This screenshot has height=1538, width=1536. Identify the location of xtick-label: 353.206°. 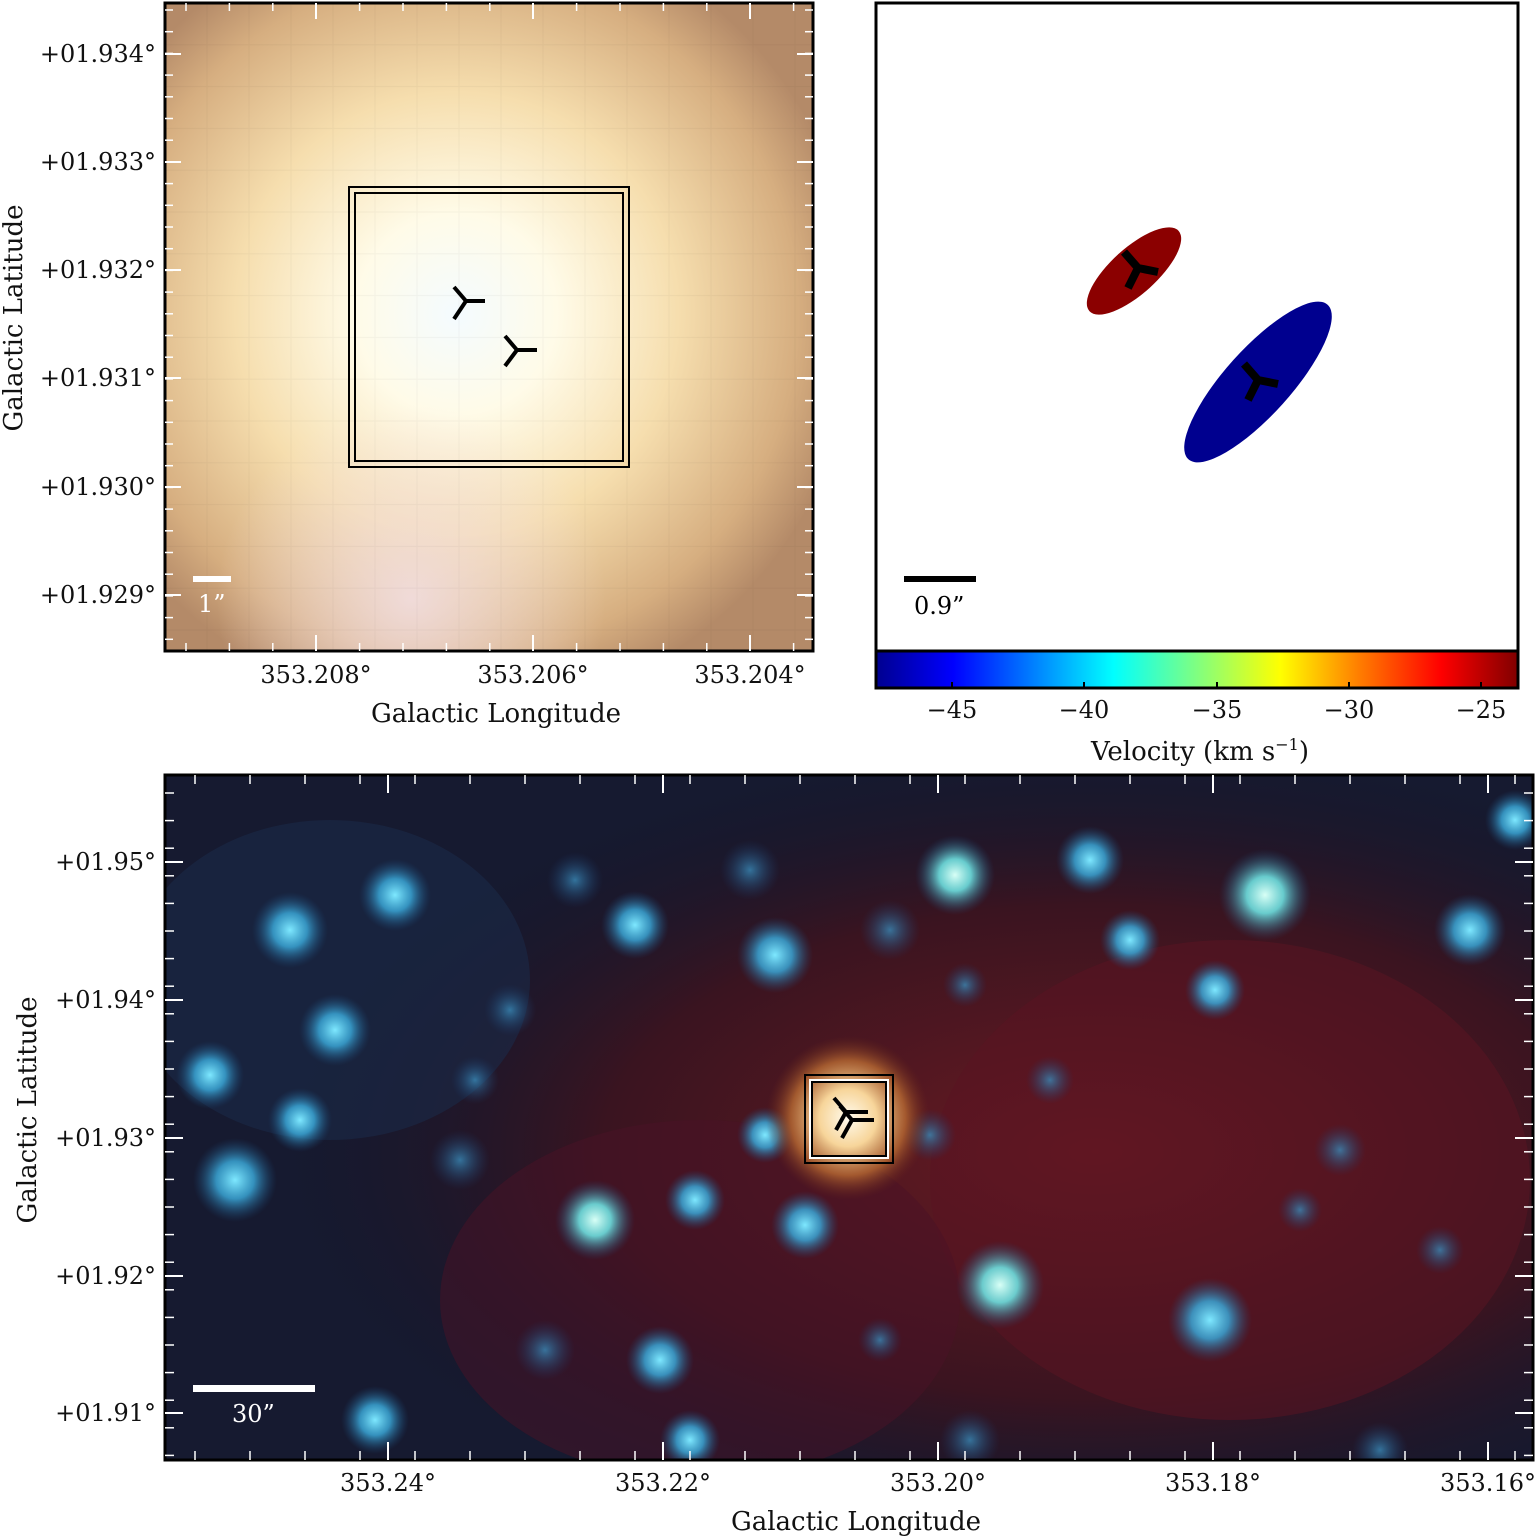
(532, 675).